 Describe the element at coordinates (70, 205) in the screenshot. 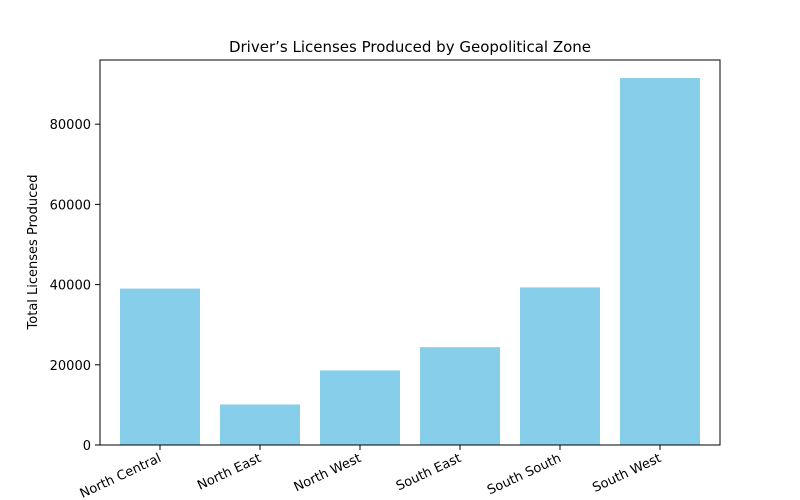

I see `y-tick-label: 60000` at that location.